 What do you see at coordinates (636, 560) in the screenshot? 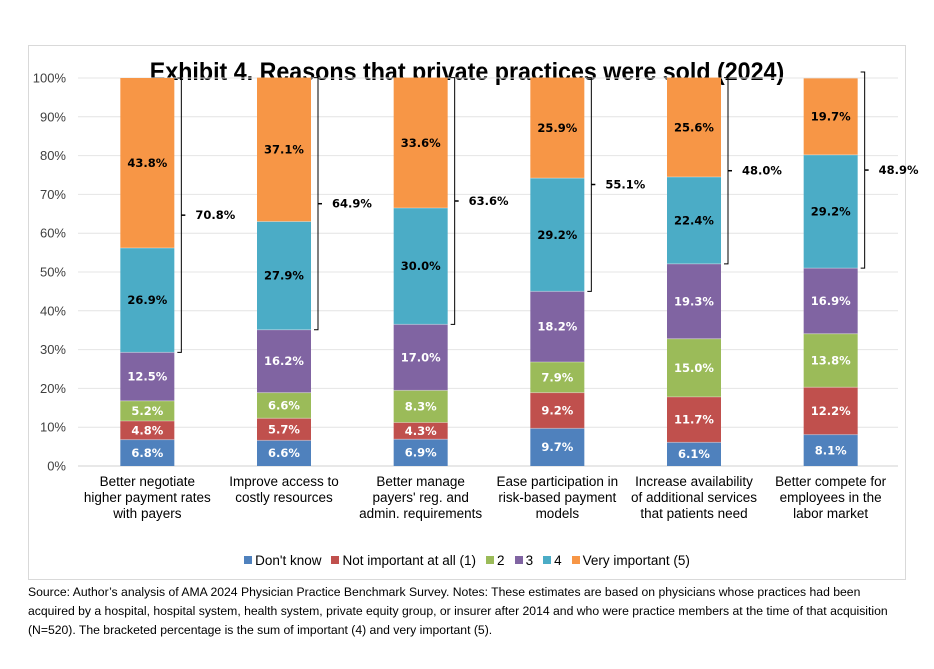
I see `legend-label: Very important (5)` at bounding box center [636, 560].